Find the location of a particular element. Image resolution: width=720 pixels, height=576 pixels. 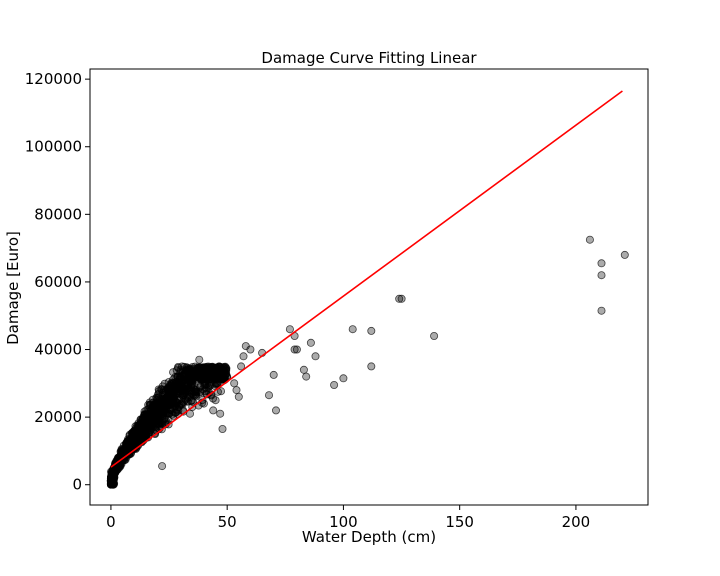

y-tick-label: 0 is located at coordinates (77, 485).